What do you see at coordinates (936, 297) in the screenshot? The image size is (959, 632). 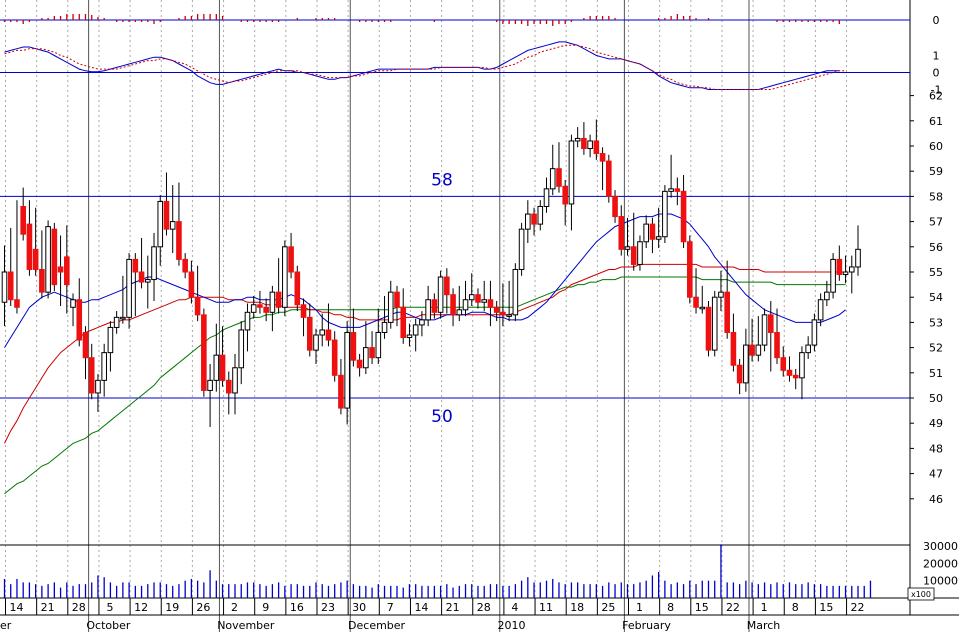 I see `price-tick-label: 54` at bounding box center [936, 297].